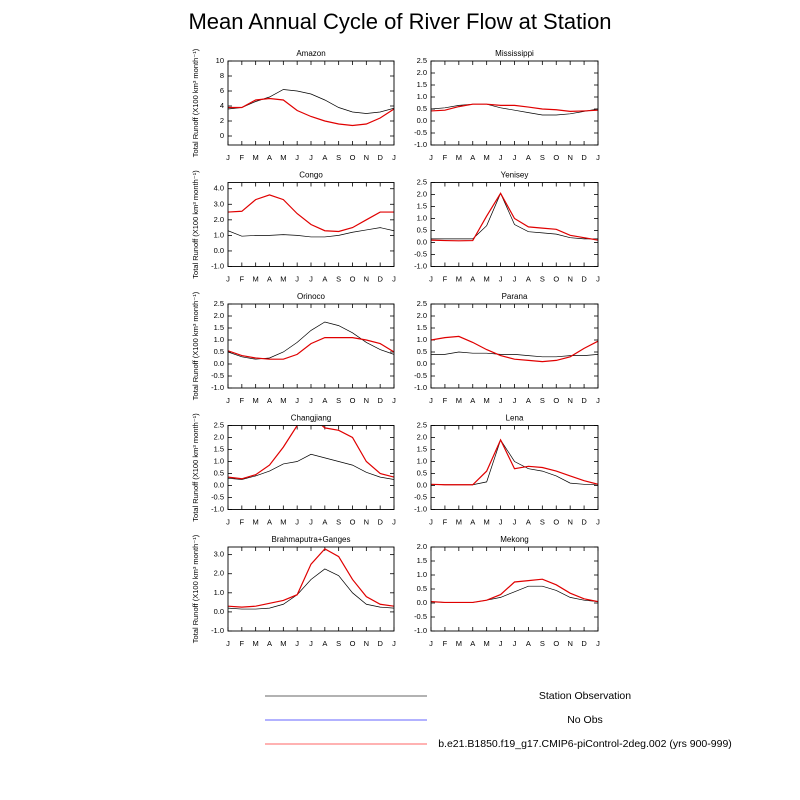 This screenshot has width=800, height=800. What do you see at coordinates (515, 175) in the screenshot?
I see `panel-title: Yenisey` at bounding box center [515, 175].